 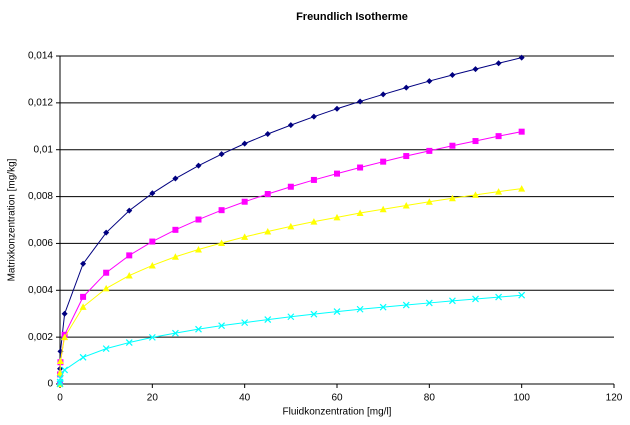 I want to click on y-tick-label: 0,012, so click(x=40, y=102).